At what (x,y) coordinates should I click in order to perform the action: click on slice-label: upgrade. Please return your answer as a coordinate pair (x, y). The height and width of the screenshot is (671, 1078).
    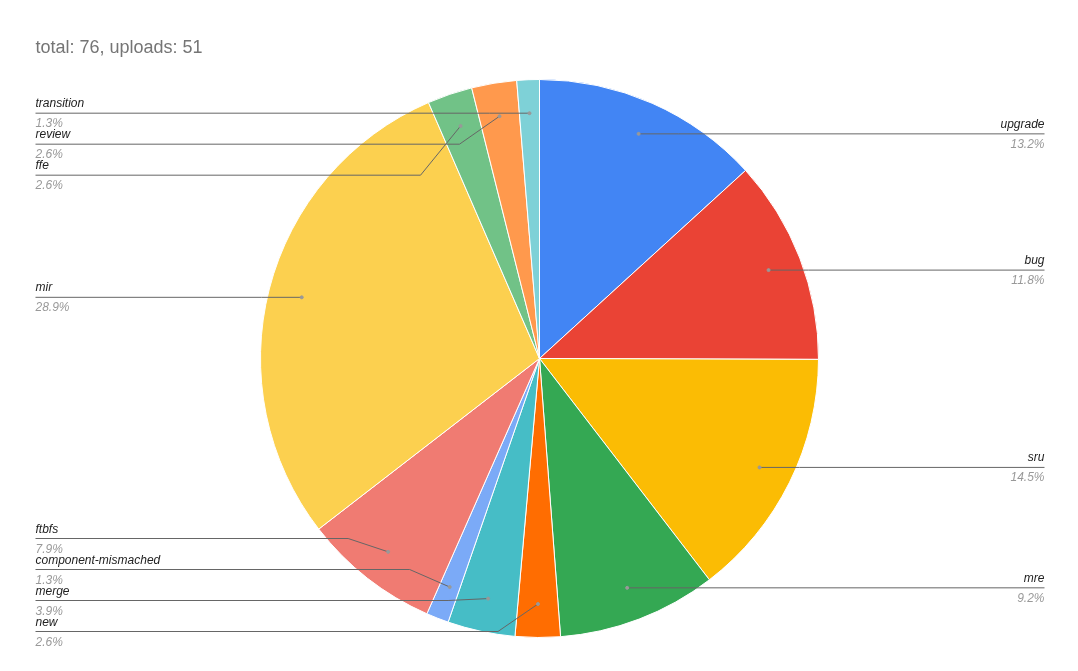
    Looking at the image, I should click on (1022, 123).